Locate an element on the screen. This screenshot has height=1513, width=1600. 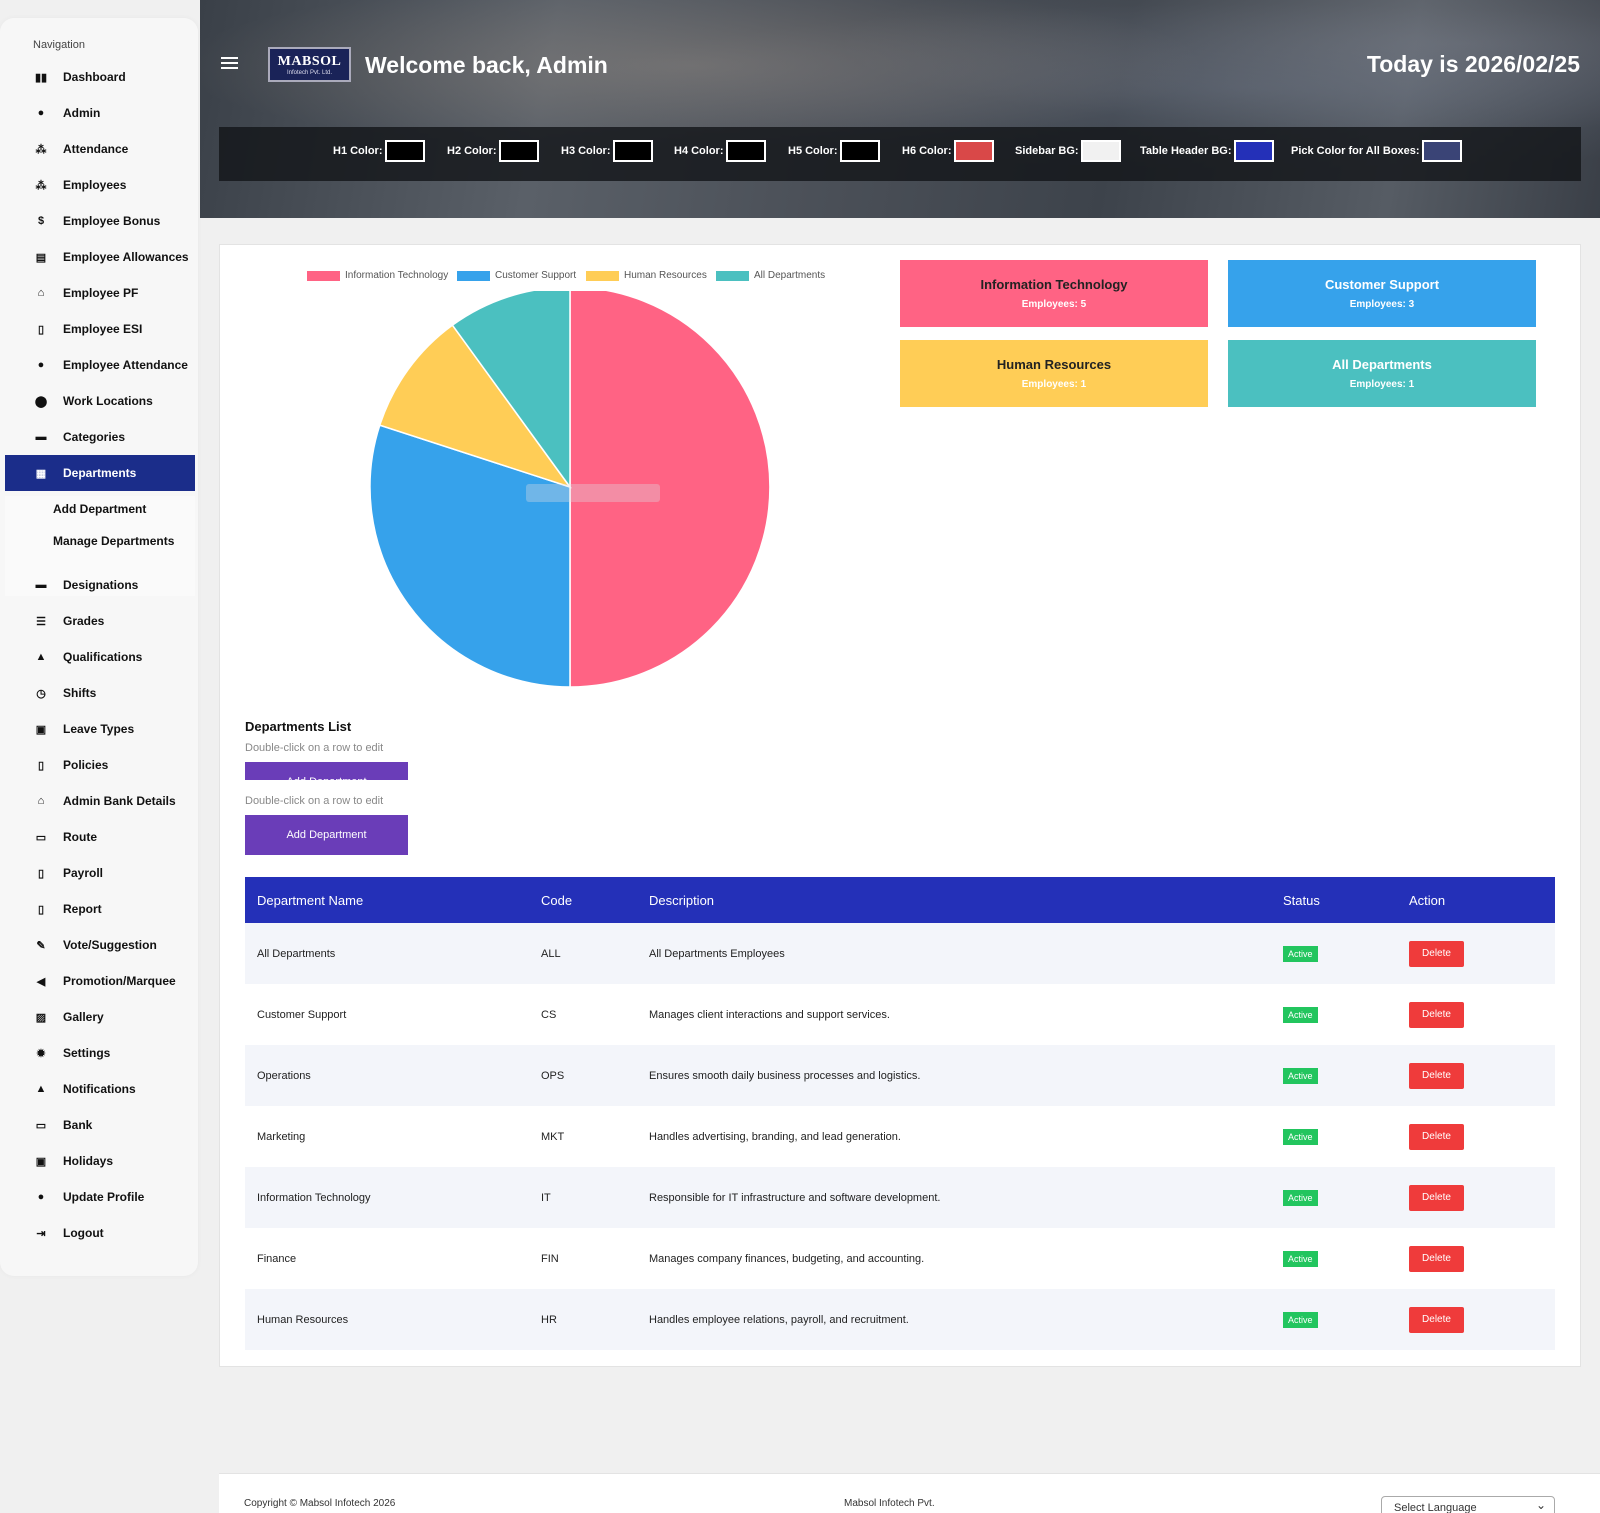
sidebar-item-policies: ▯ Policies is located at coordinates (100, 765).